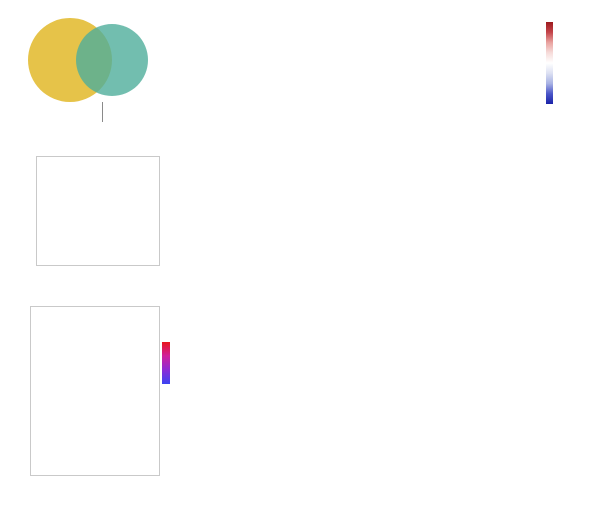  Describe the element at coordinates (95, 391) in the screenshot. I see `quadrant-plot-area` at that location.